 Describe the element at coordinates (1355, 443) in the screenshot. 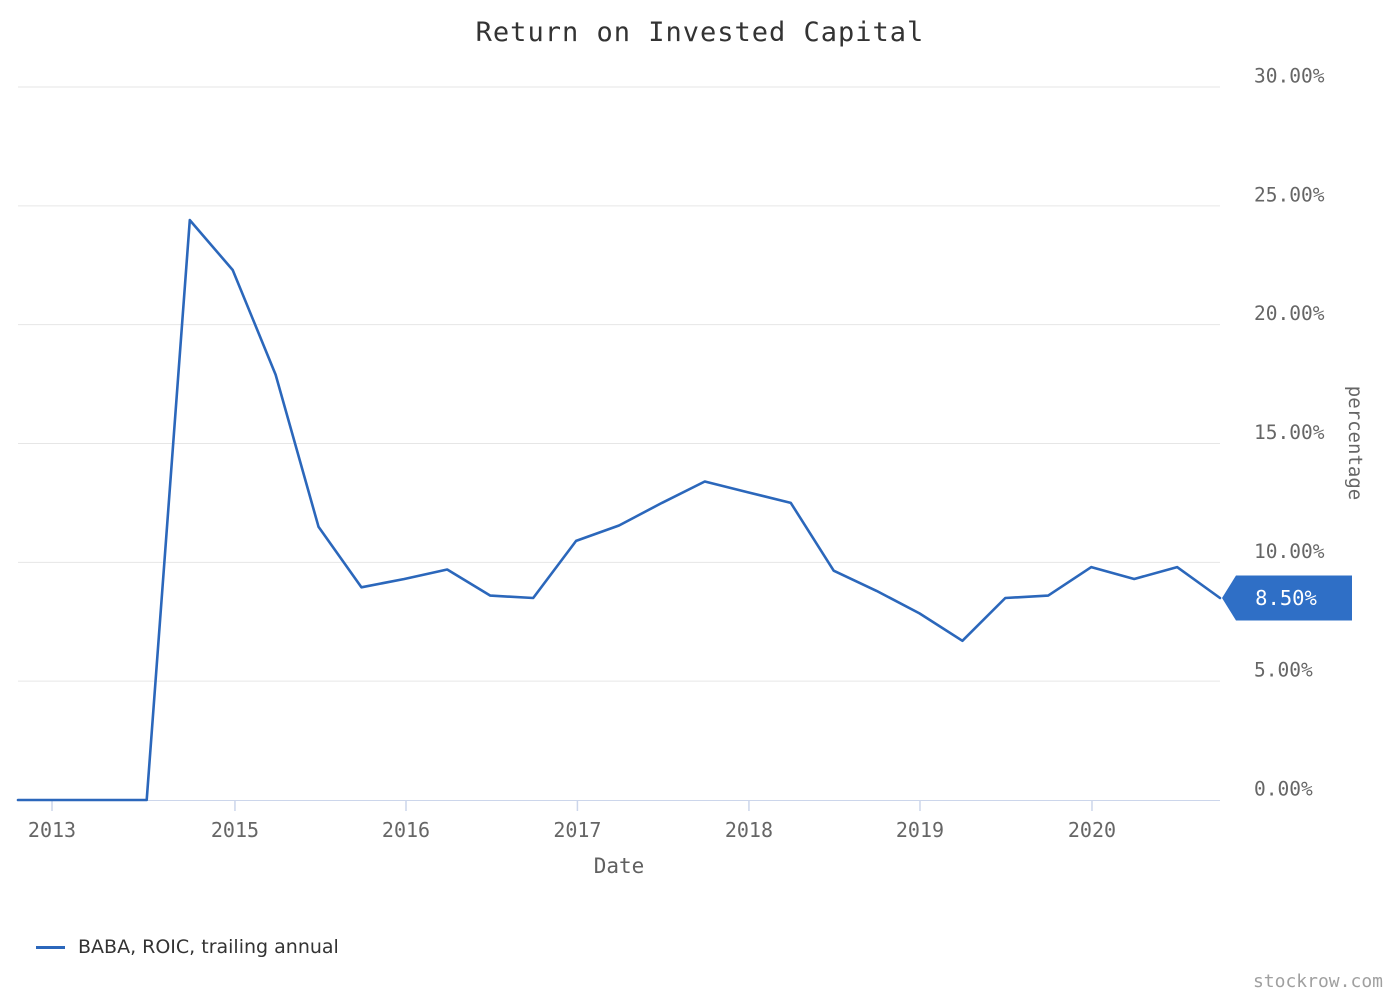

I see `y-axis-title: percentage` at that location.